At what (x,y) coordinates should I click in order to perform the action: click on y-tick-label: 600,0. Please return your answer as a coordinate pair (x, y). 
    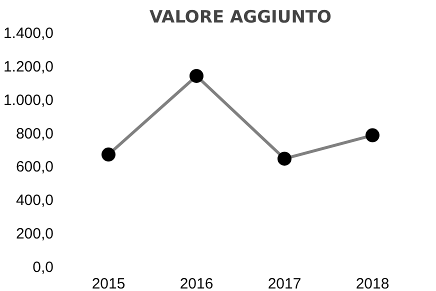
    Looking at the image, I should click on (35, 167).